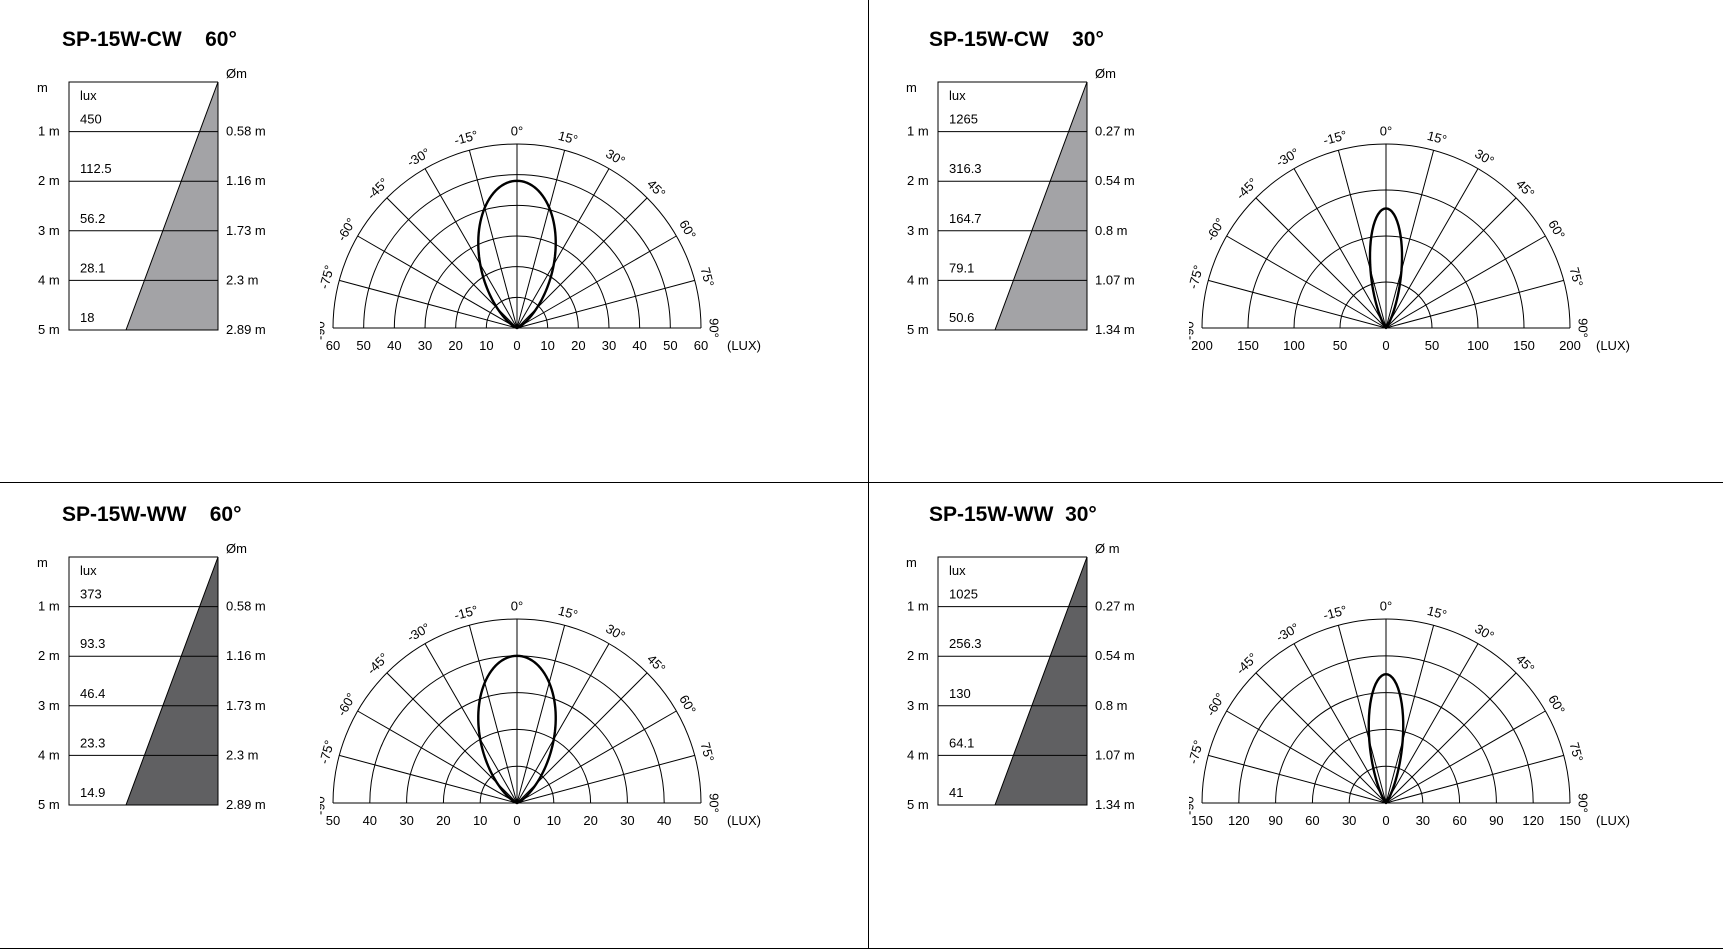  I want to click on diameter-label: 0.8 m, so click(1111, 230).